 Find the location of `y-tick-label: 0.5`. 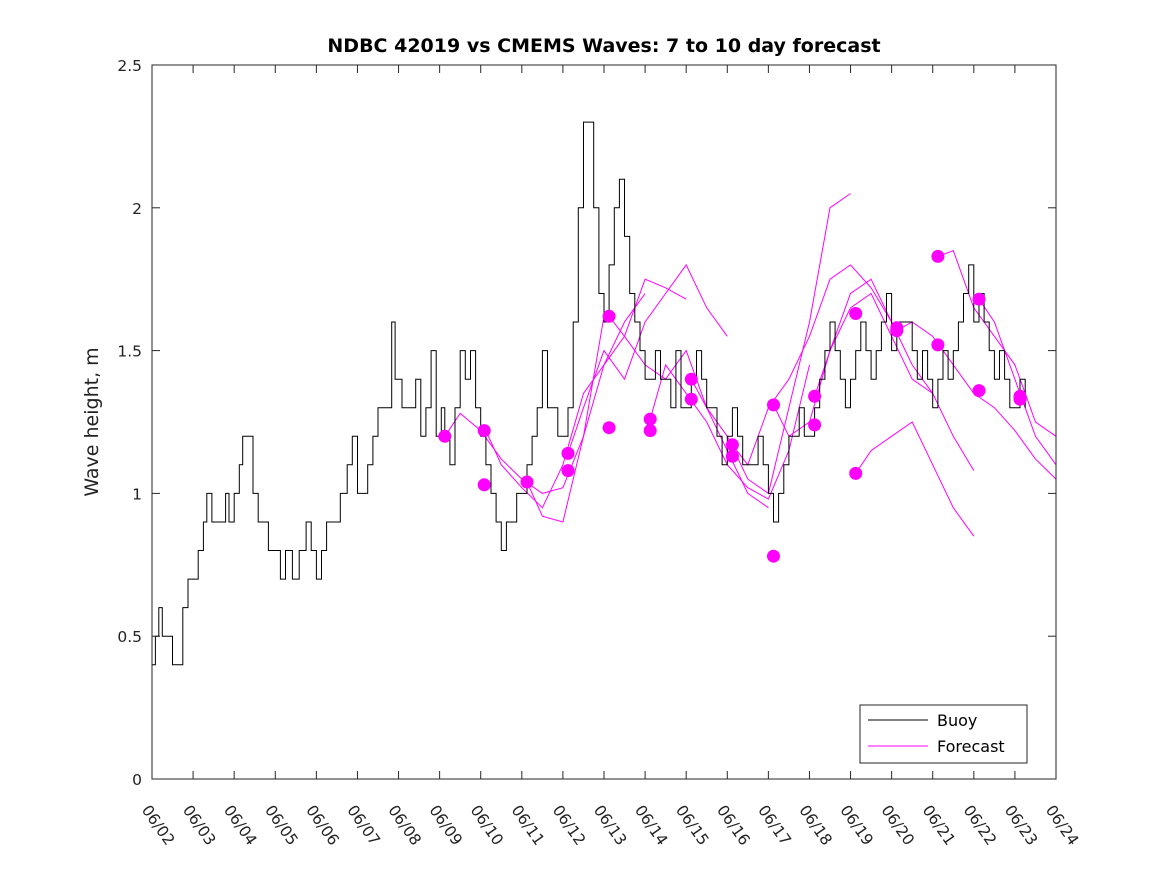

y-tick-label: 0.5 is located at coordinates (129, 637).